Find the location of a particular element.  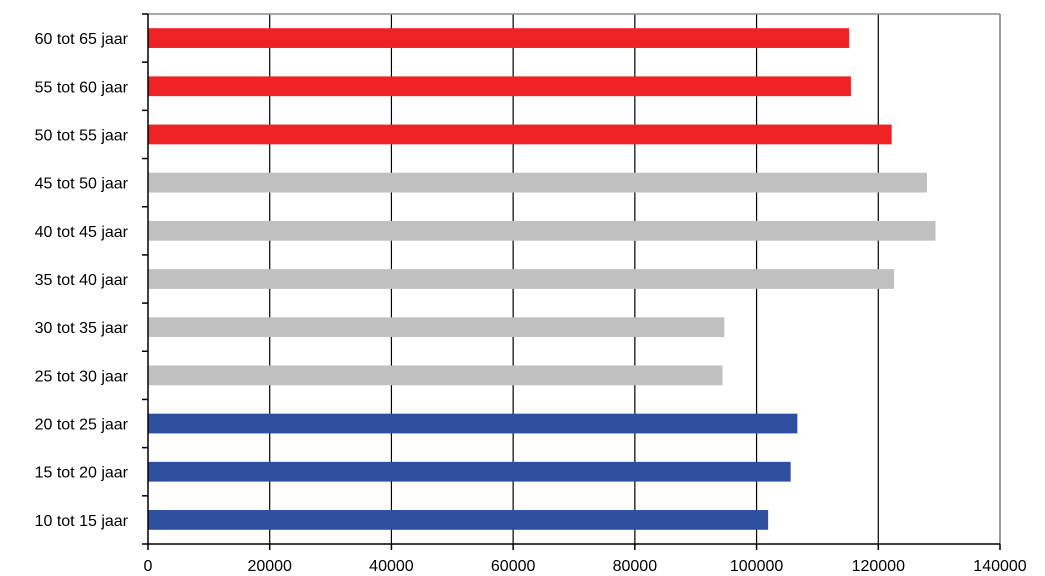

x-tick-label: 0 is located at coordinates (148, 566).